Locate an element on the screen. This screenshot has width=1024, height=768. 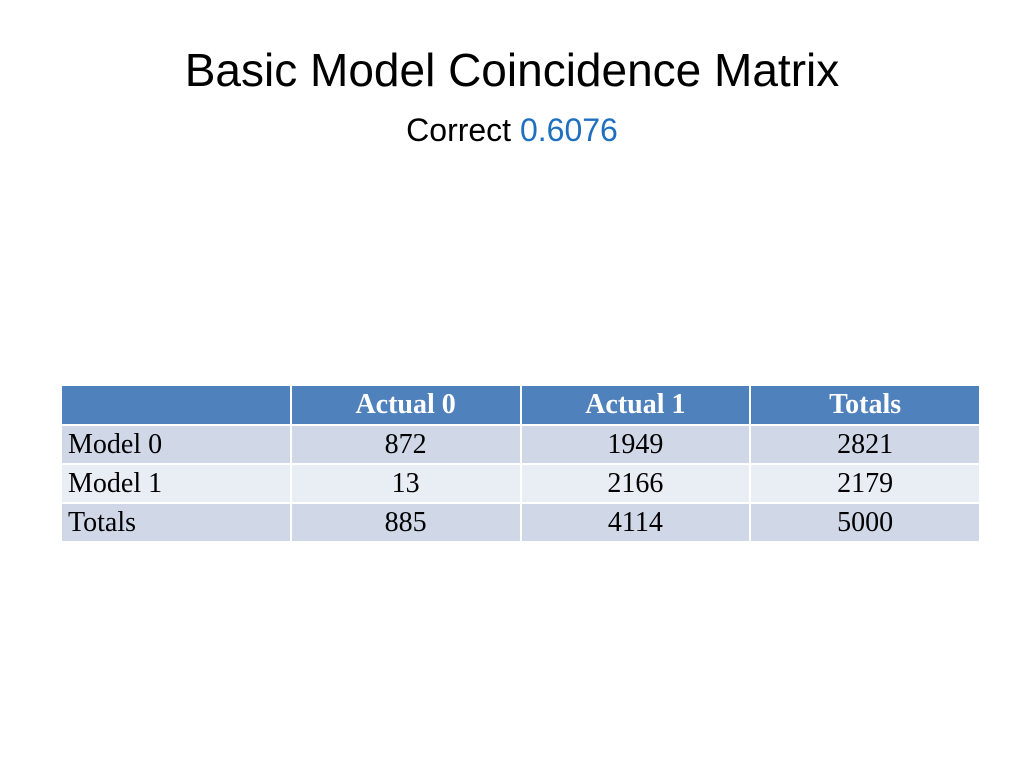
table-row: Model 0 872 1949 2821 is located at coordinates (520, 444).